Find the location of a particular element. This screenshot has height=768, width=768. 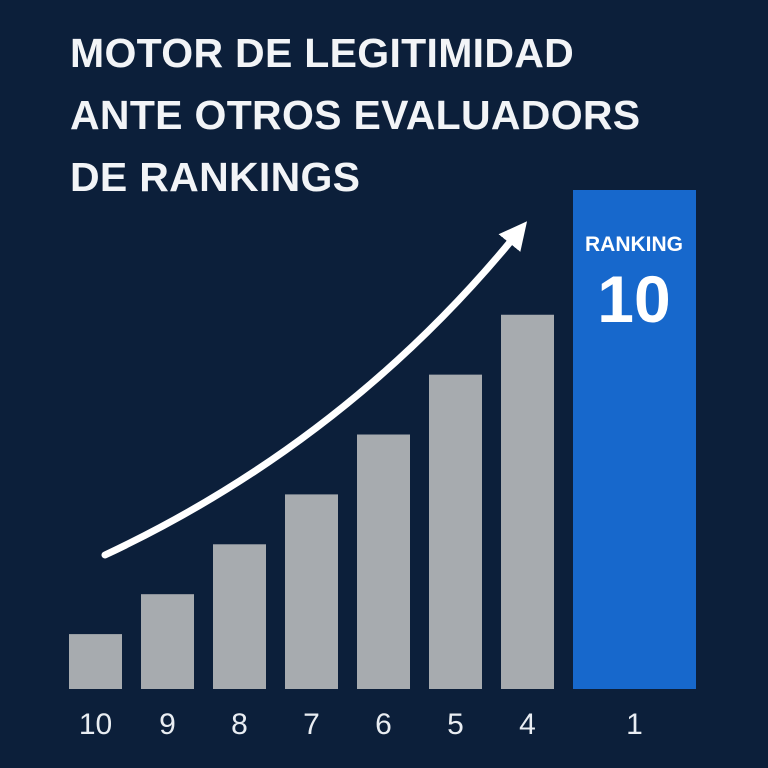

x-tick-10: 10 is located at coordinates (95, 724).